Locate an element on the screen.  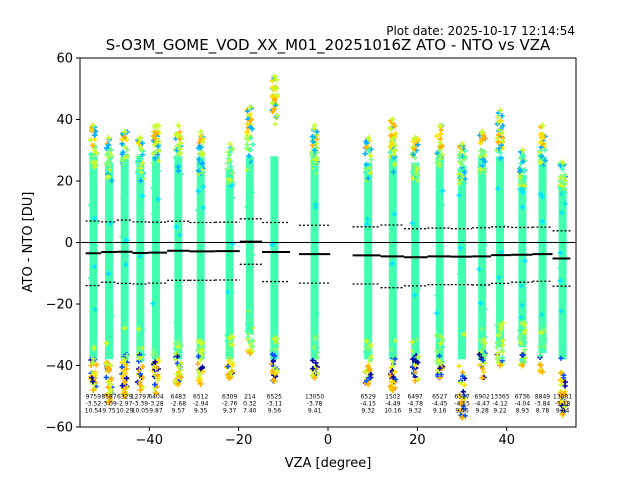
stat-count: 6902 is located at coordinates (482, 396).